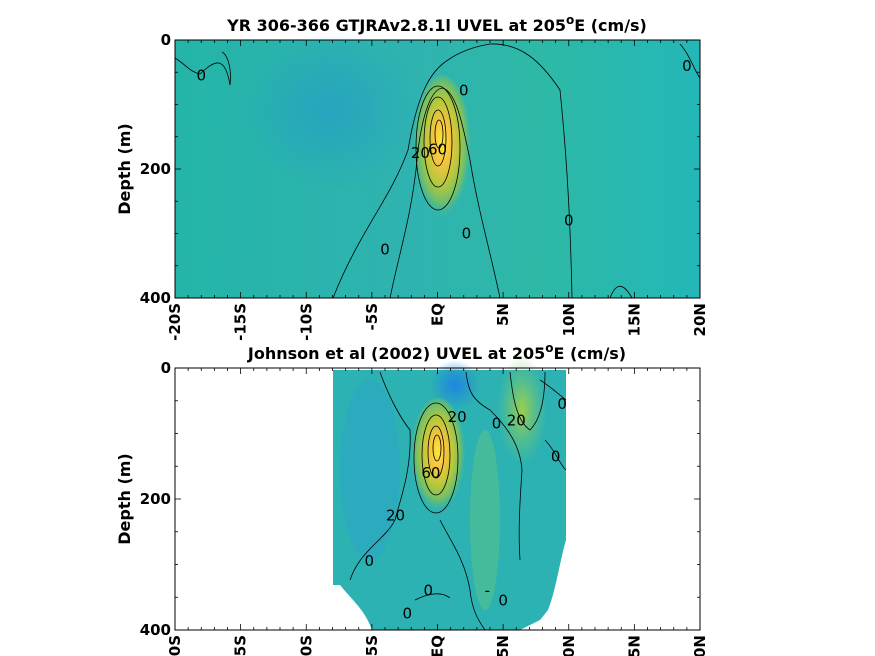 The height and width of the screenshot is (656, 875). What do you see at coordinates (487, 591) in the screenshot?
I see `contour-label: -` at bounding box center [487, 591].